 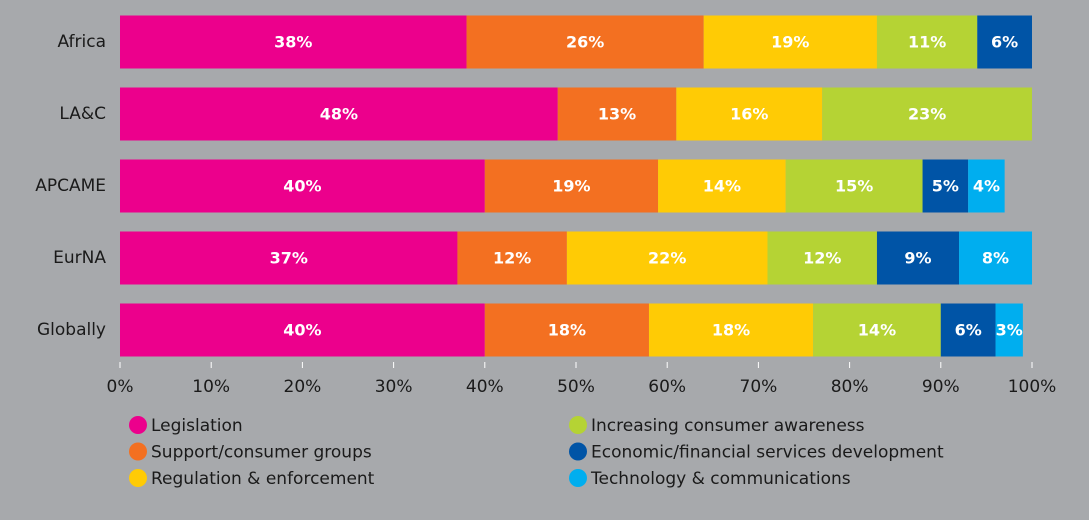 I want to click on y-tick-label: LA&C, so click(x=82, y=114).